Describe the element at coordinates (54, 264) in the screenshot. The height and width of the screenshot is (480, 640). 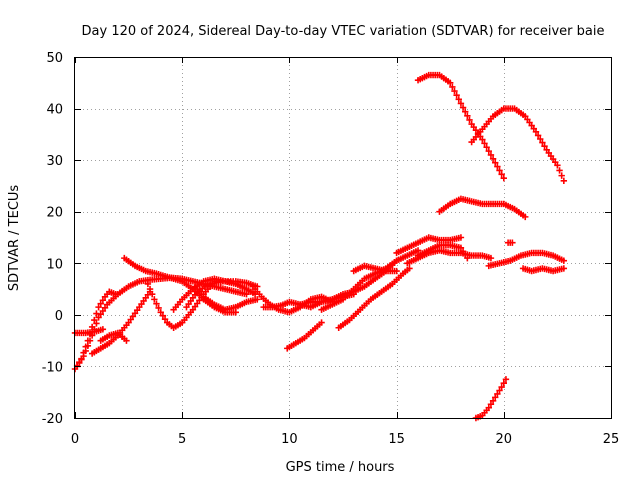
I see `y-tick-label: 10` at that location.